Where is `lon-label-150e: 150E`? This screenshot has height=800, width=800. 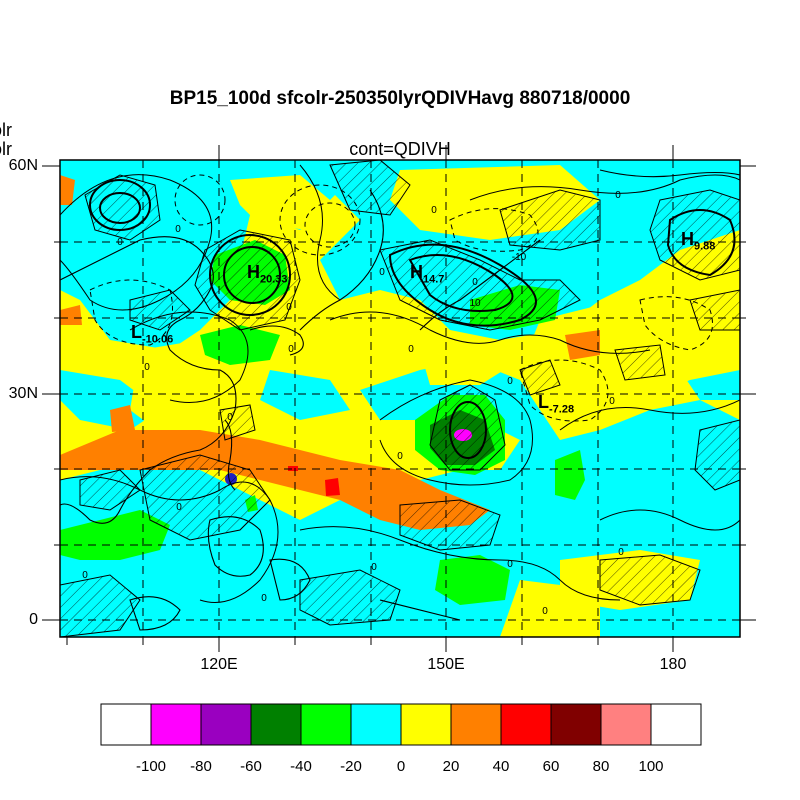
lon-label-150e: 150E is located at coordinates (446, 664).